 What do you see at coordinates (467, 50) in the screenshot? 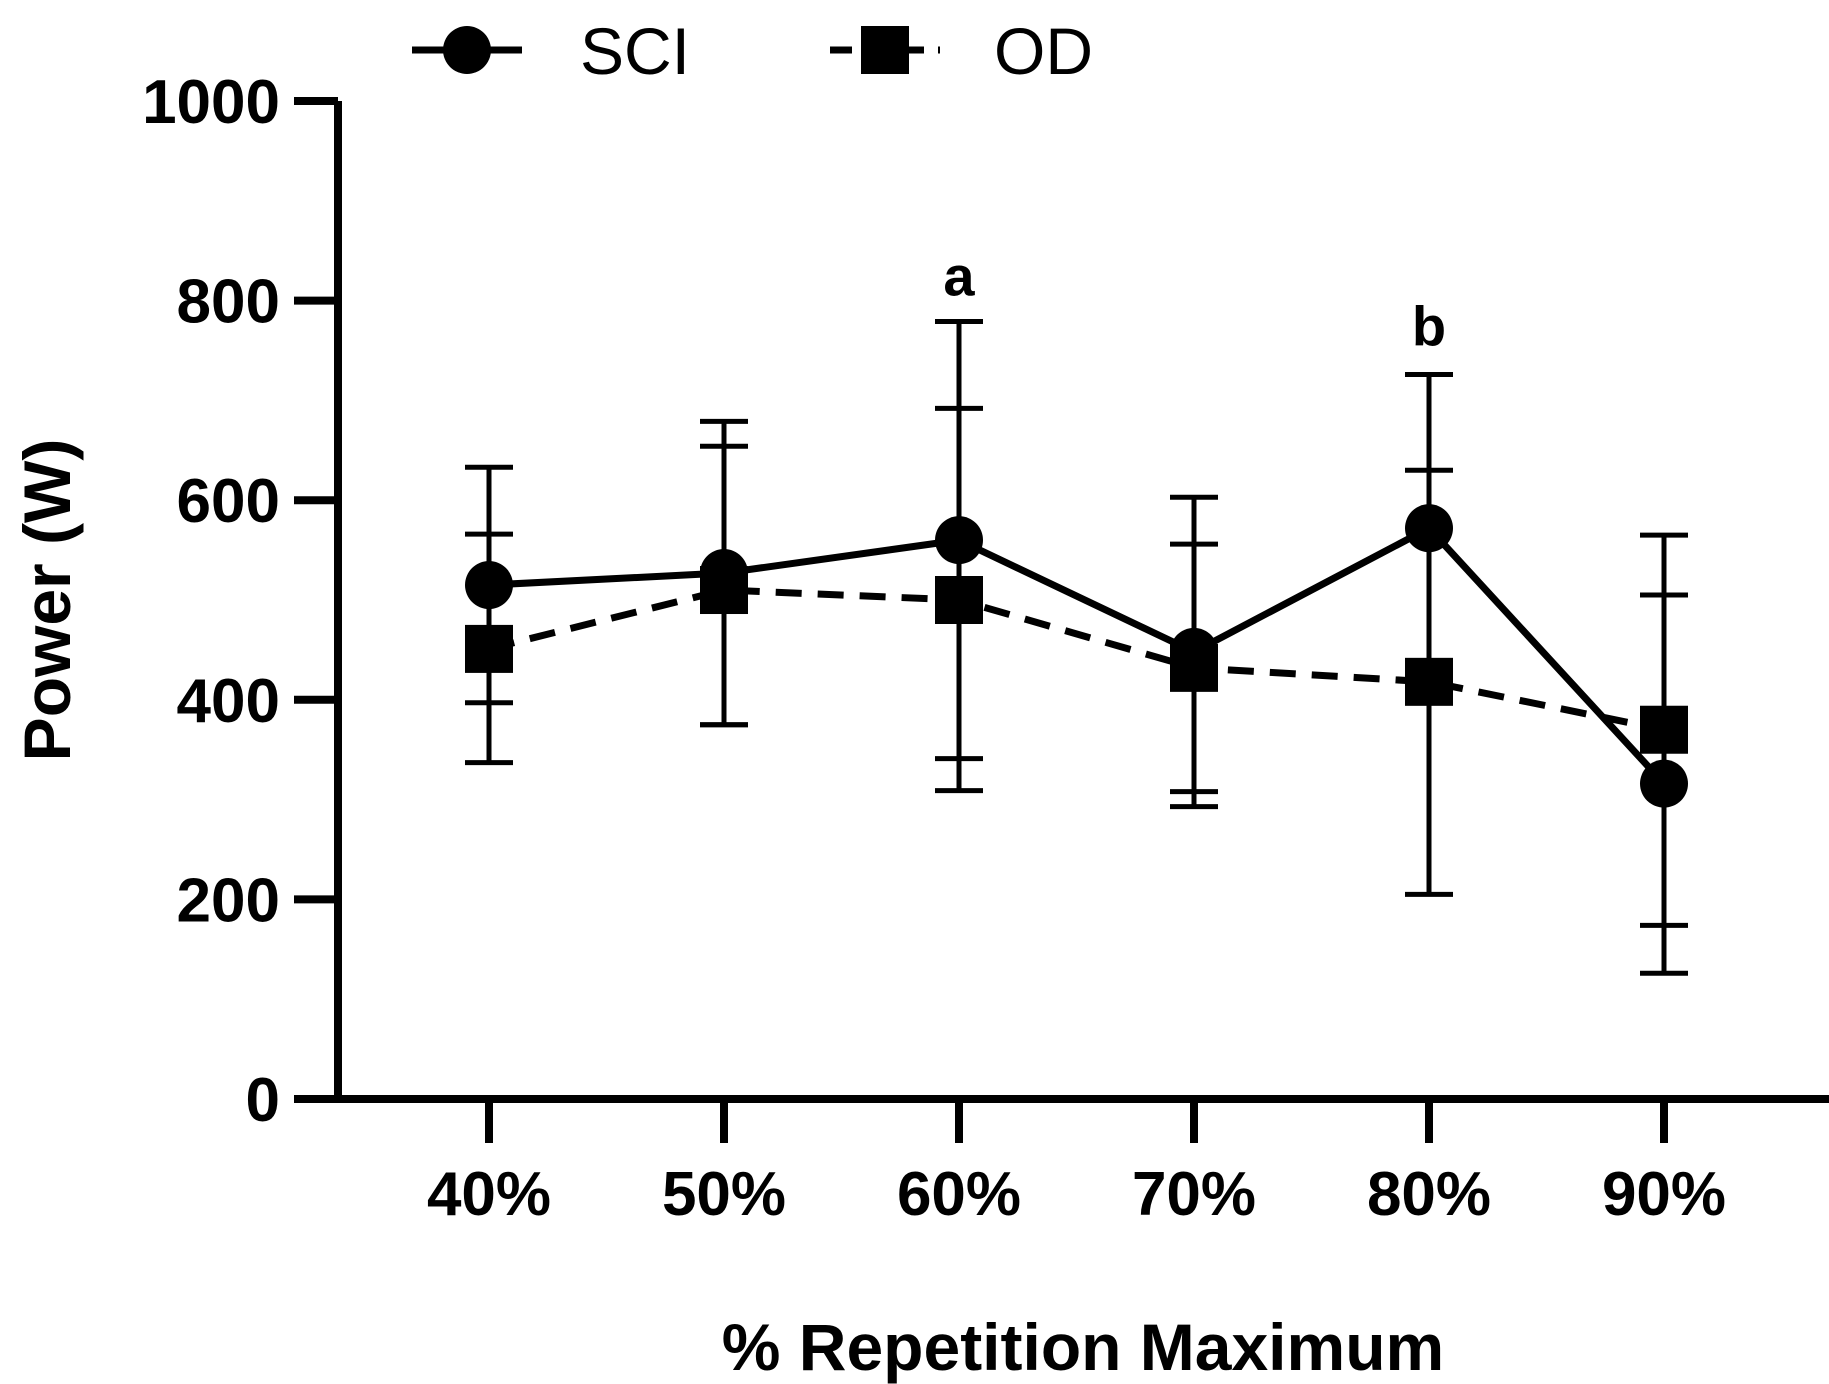
I see `legend-sci-marker` at bounding box center [467, 50].